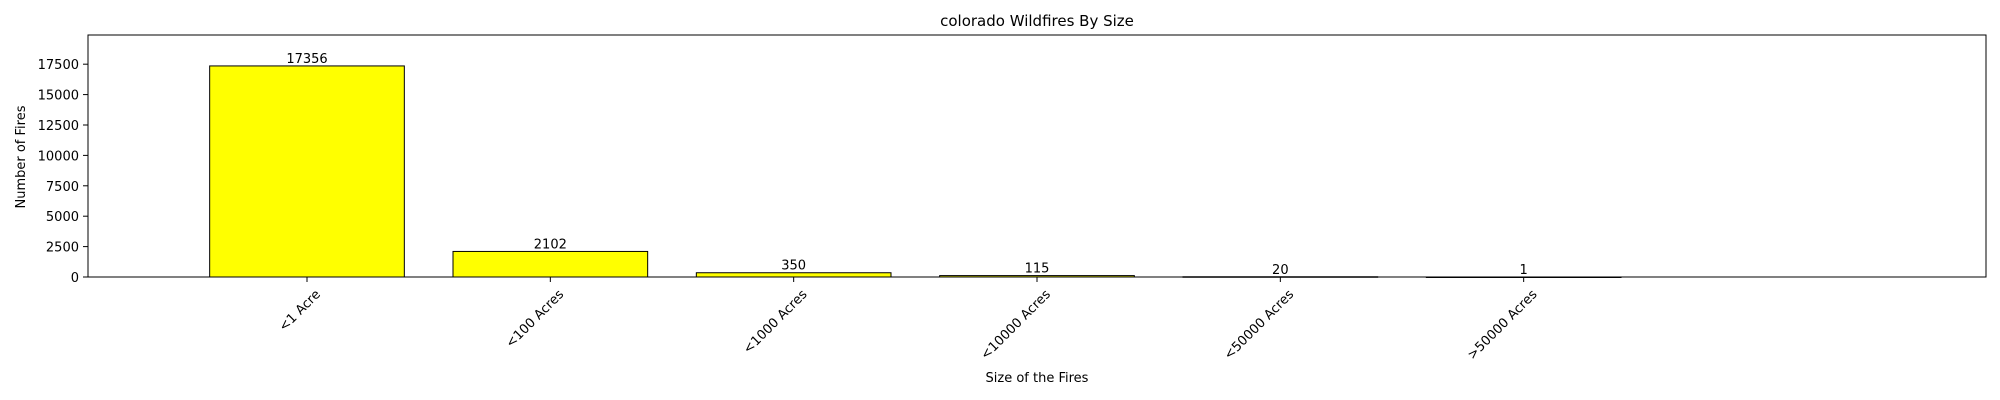 This screenshot has width=2000, height=400. What do you see at coordinates (535, 319) in the screenshot?
I see `x-tick-label: <100 Acres` at bounding box center [535, 319].